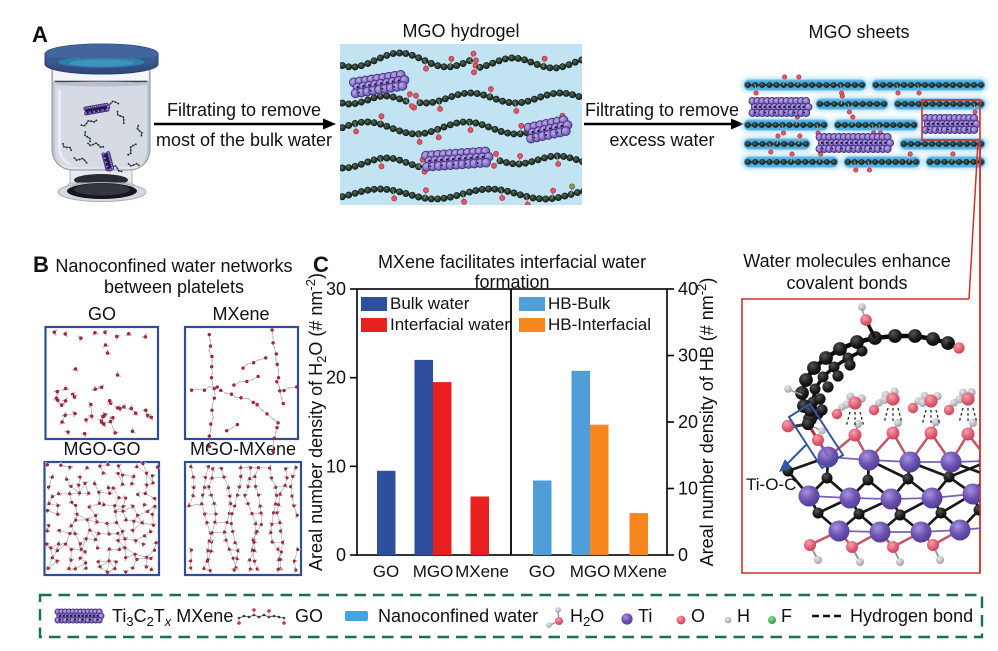  I want to click on svg-text: HB-Interfacial, so click(599, 324).